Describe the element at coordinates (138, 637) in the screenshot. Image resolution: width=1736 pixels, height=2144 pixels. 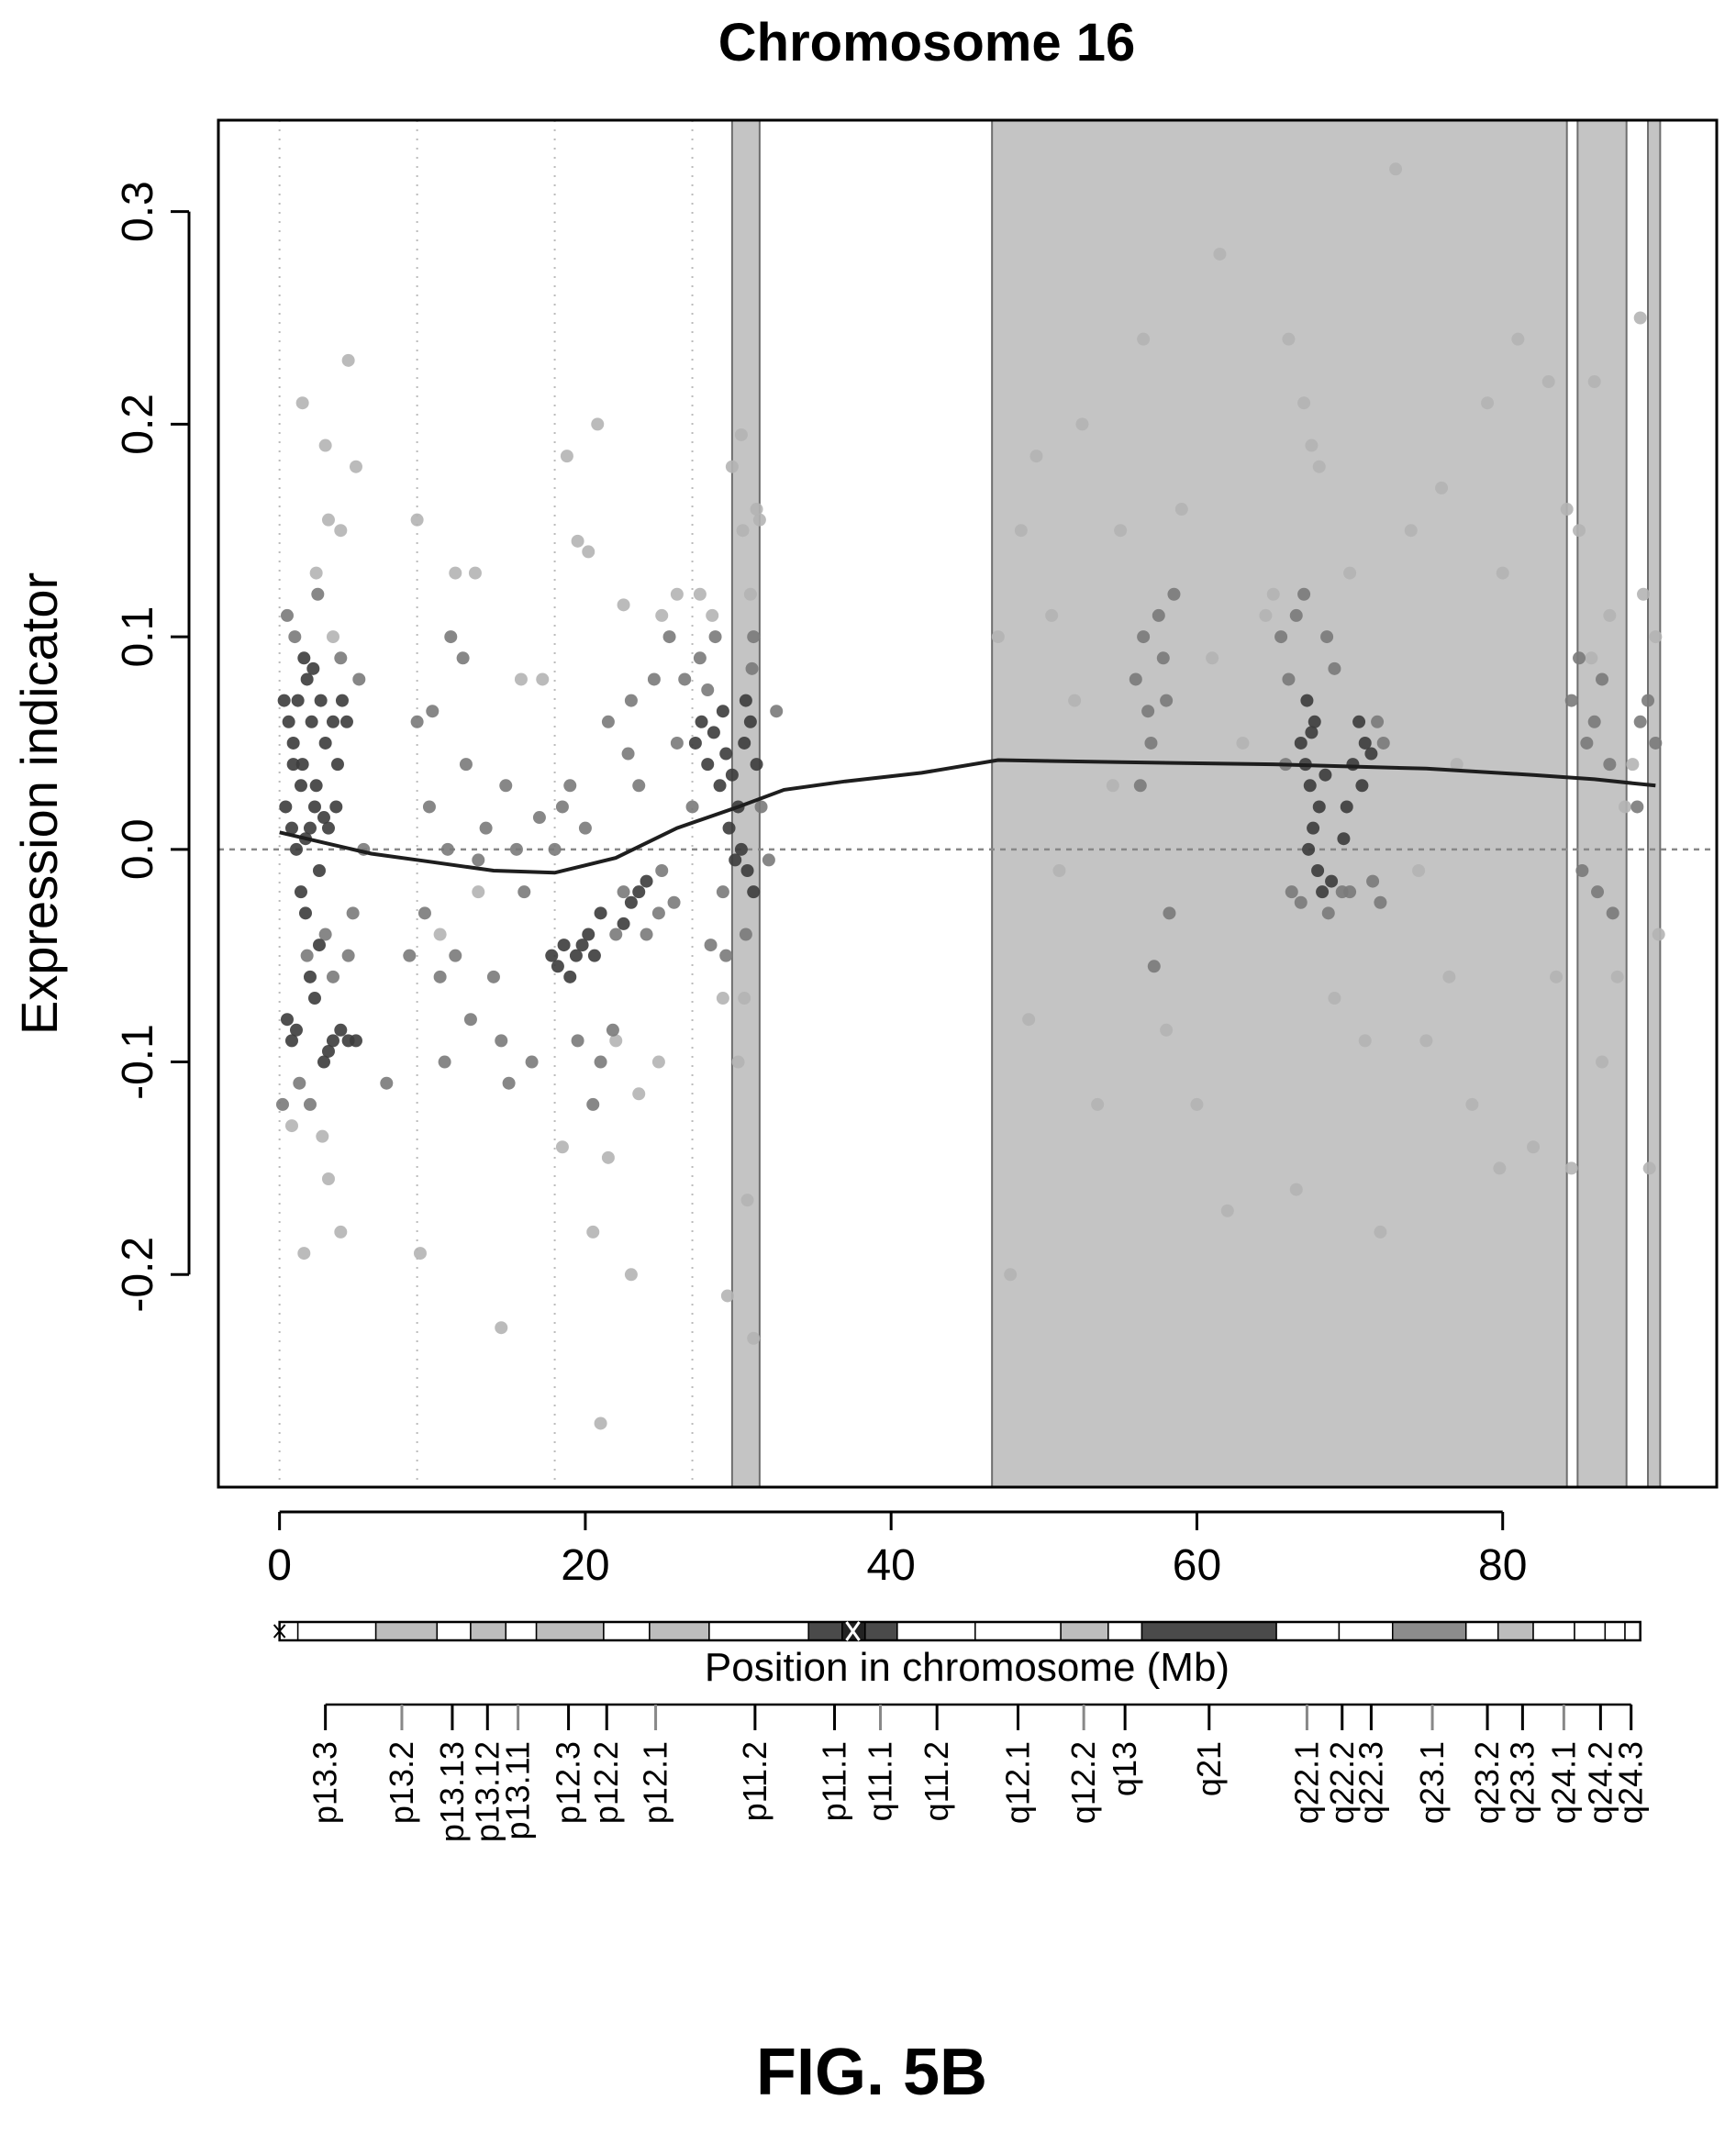
I see `y-tick-label-3: 0.1` at that location.